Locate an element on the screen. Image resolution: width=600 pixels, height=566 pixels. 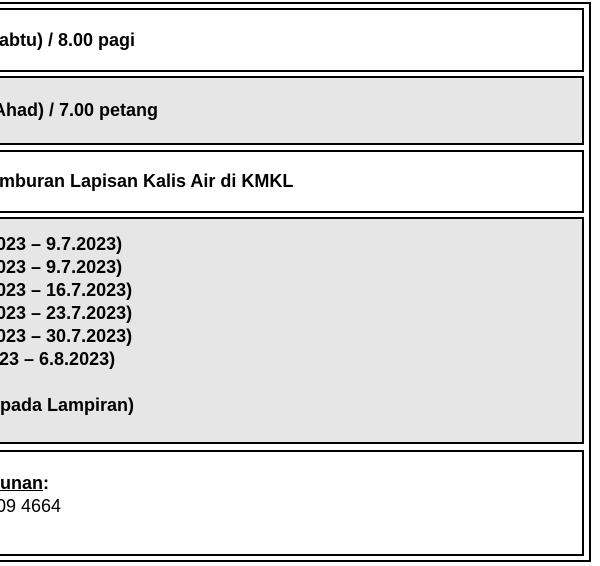
contact-heading-colon: : is located at coordinates (46, 483).